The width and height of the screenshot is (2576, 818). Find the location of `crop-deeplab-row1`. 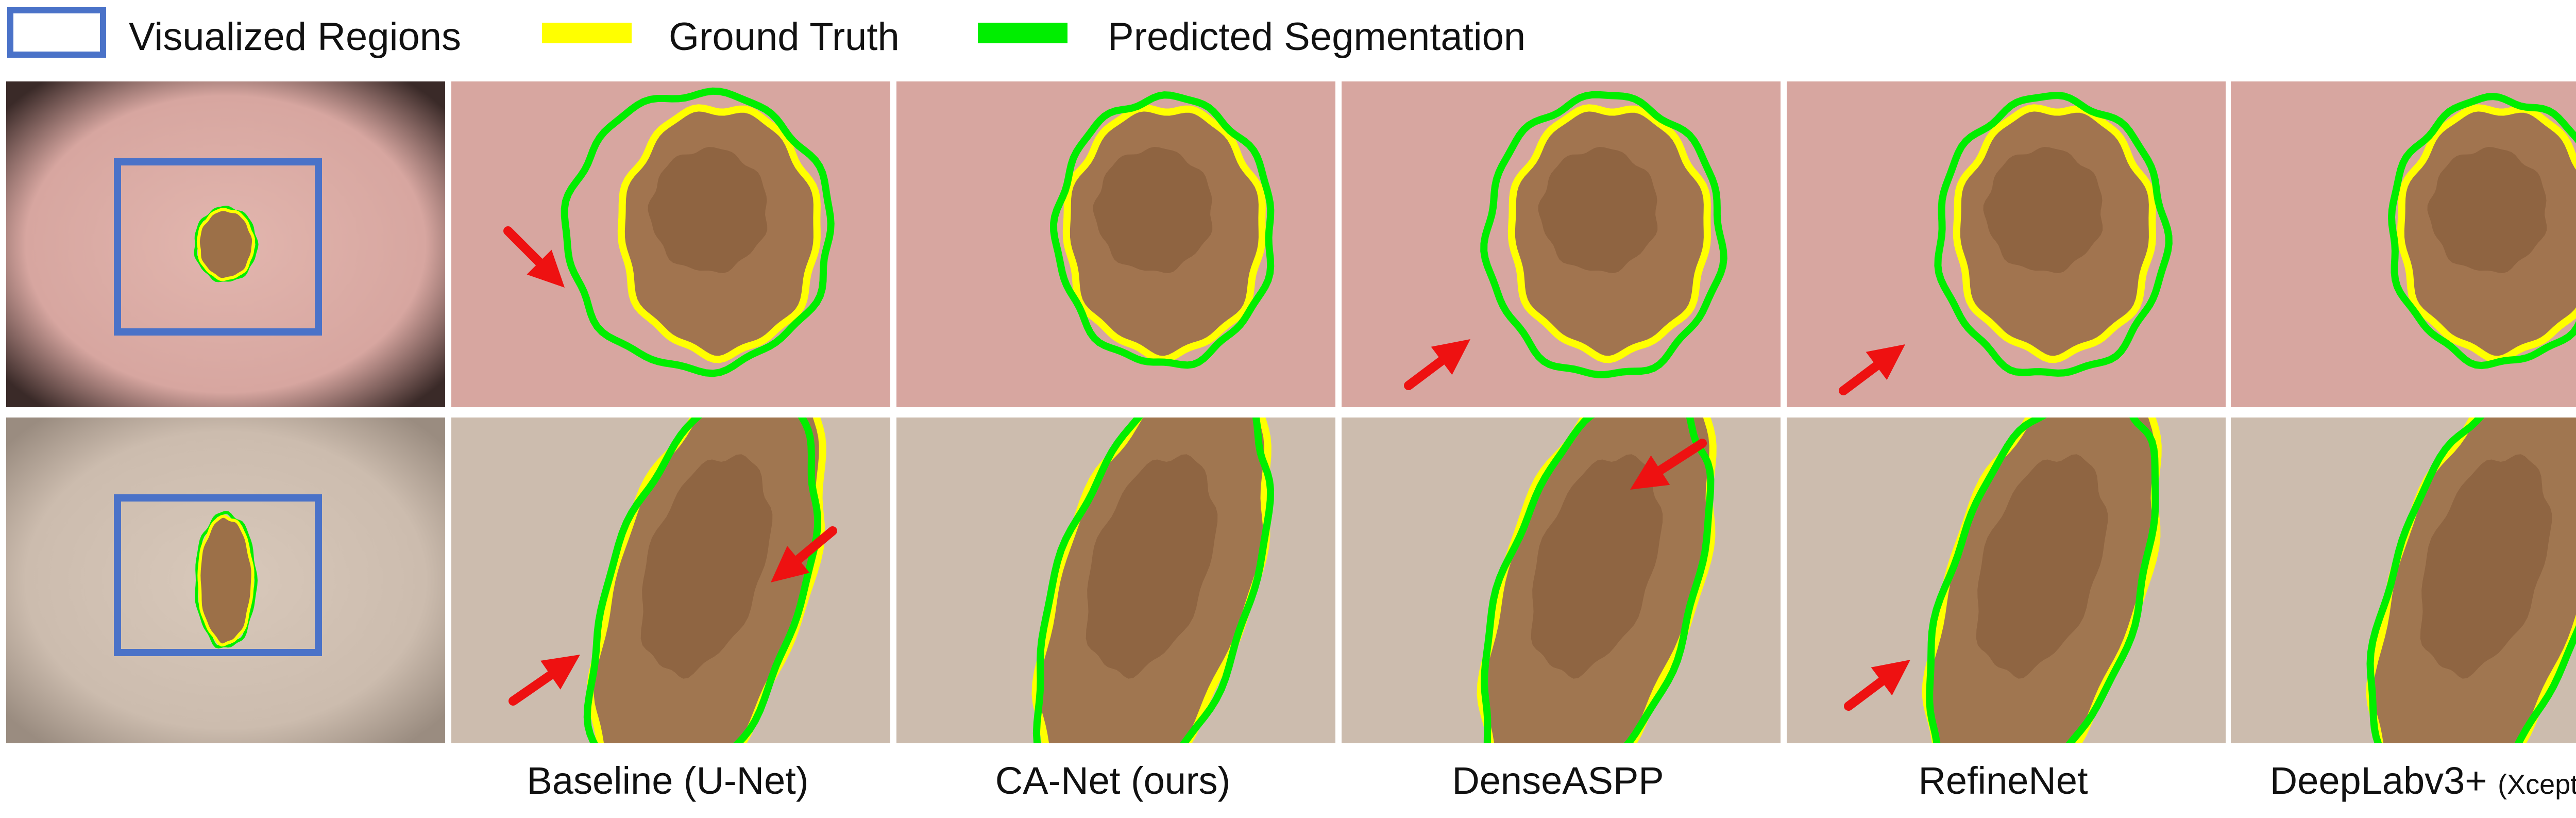

crop-deeplab-row1 is located at coordinates (2403, 244).